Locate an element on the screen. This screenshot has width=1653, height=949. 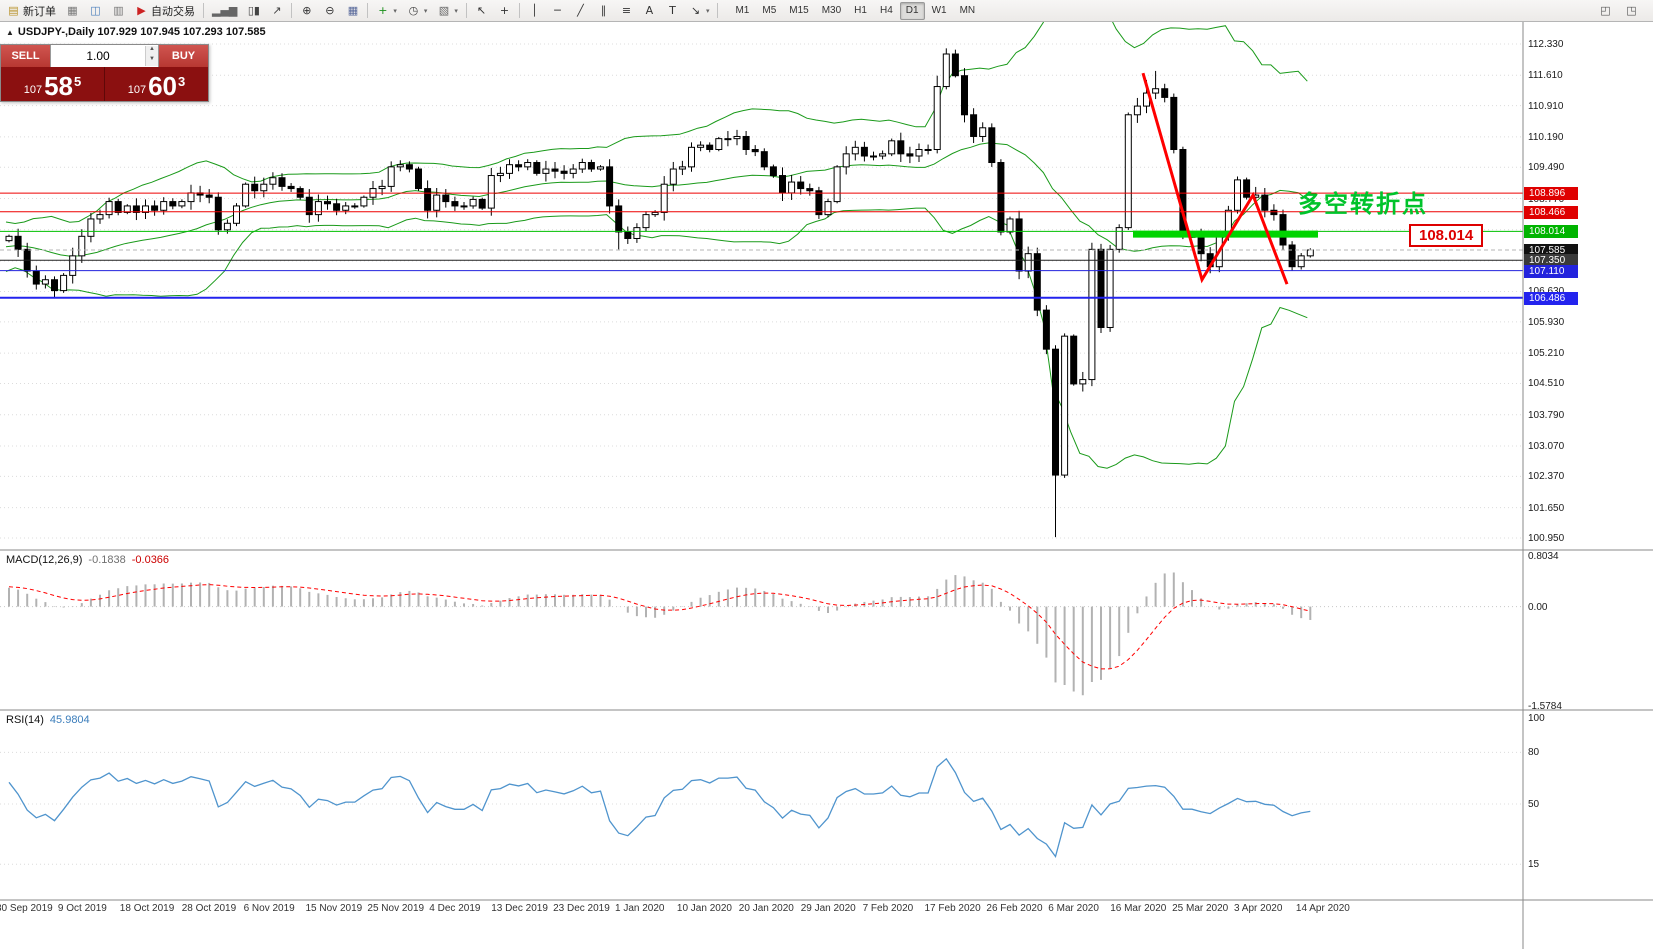
toolbar-button-window-list: ◳ is located at coordinates (1631, 10).